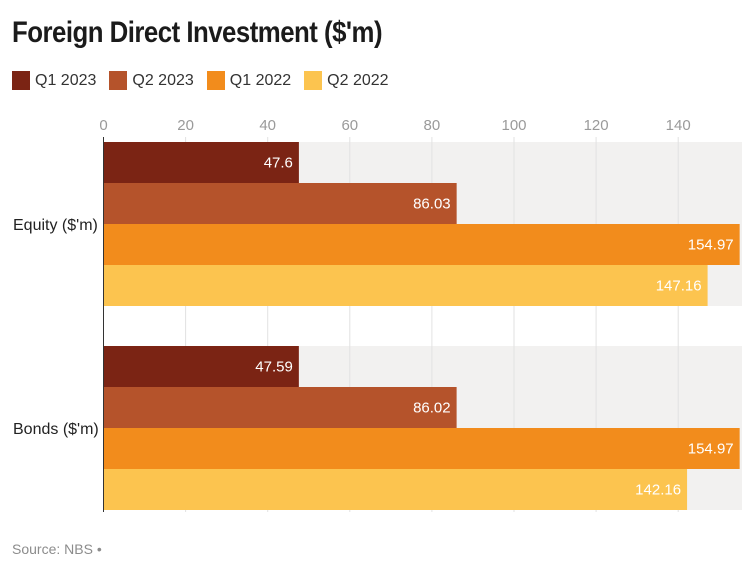 The height and width of the screenshot is (579, 755). What do you see at coordinates (432, 408) in the screenshot?
I see `bar-value-label: 86.02` at bounding box center [432, 408].